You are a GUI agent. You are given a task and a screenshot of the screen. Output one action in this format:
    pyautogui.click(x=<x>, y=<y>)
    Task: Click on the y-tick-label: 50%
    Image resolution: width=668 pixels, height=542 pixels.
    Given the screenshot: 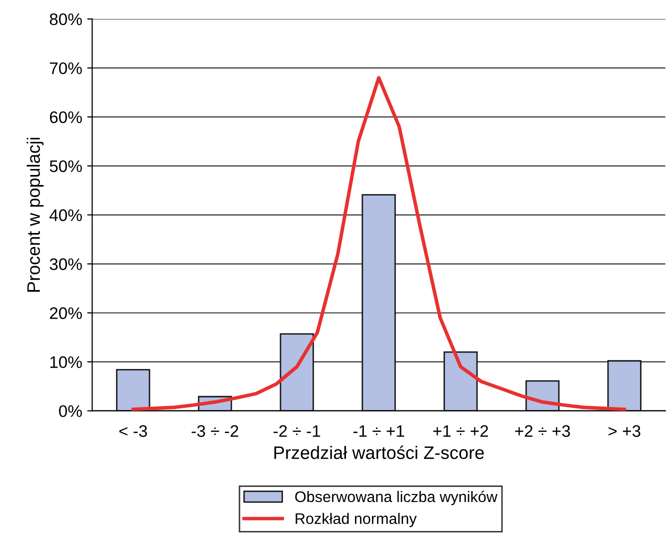 What is the action you would take?
    pyautogui.click(x=66, y=166)
    